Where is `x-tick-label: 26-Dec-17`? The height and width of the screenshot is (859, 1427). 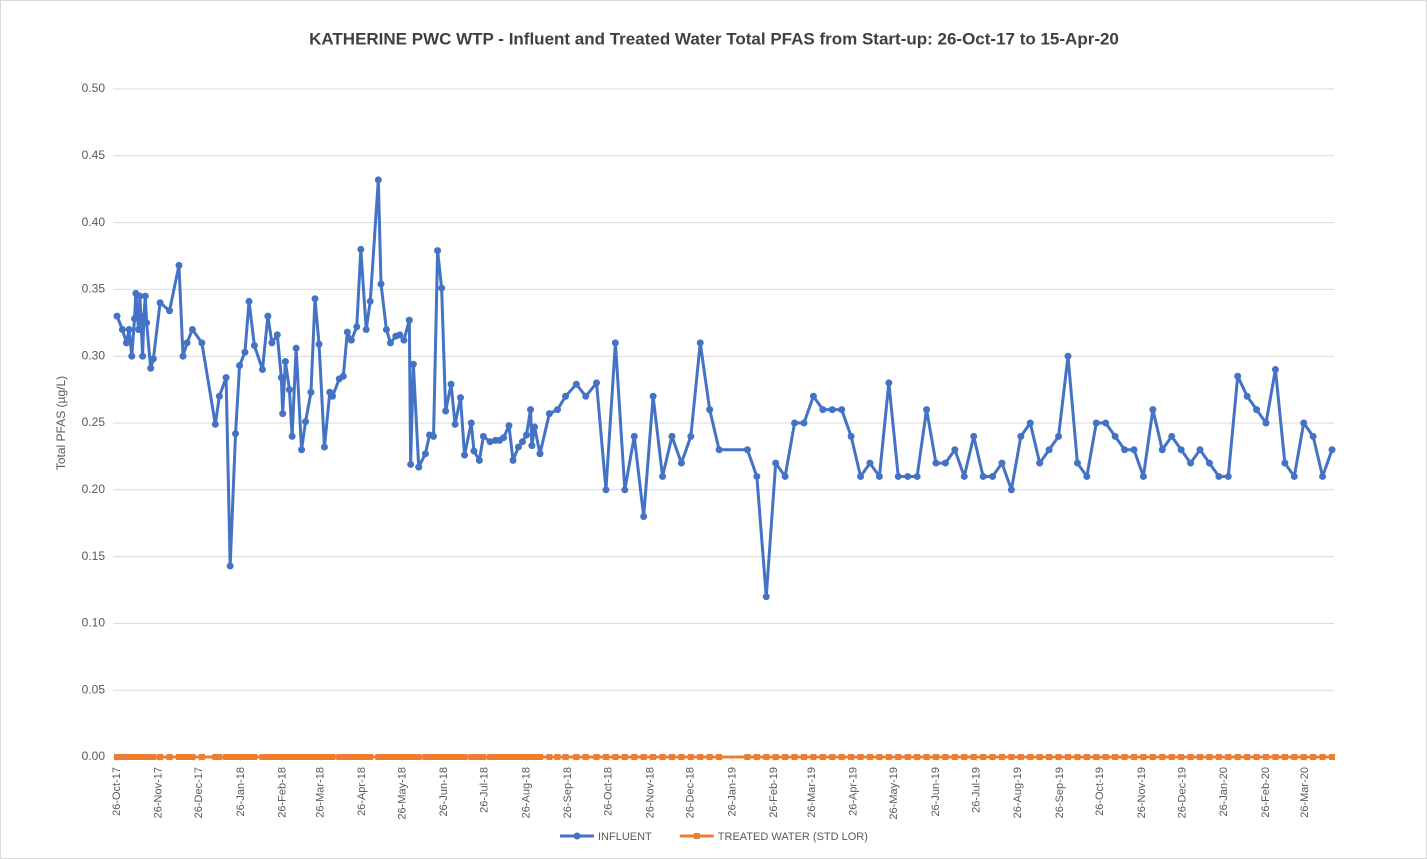
x-tick-label: 26-Dec-17 is located at coordinates (199, 792).